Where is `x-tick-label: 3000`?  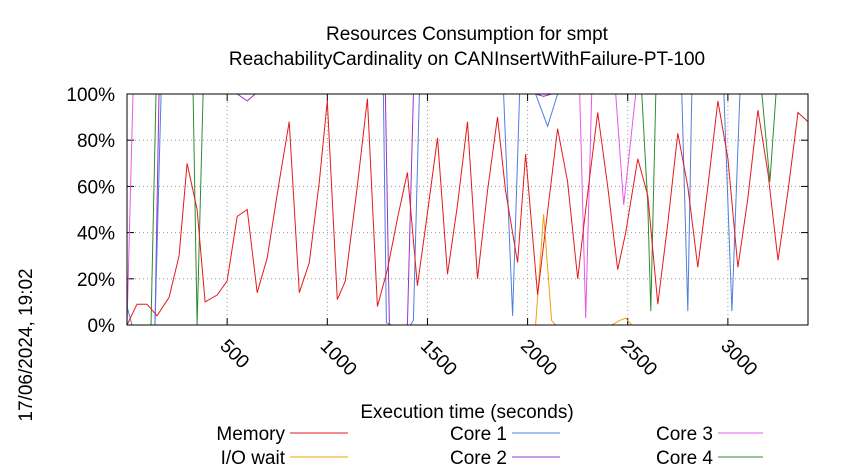 x-tick-label: 3000 is located at coordinates (738, 358).